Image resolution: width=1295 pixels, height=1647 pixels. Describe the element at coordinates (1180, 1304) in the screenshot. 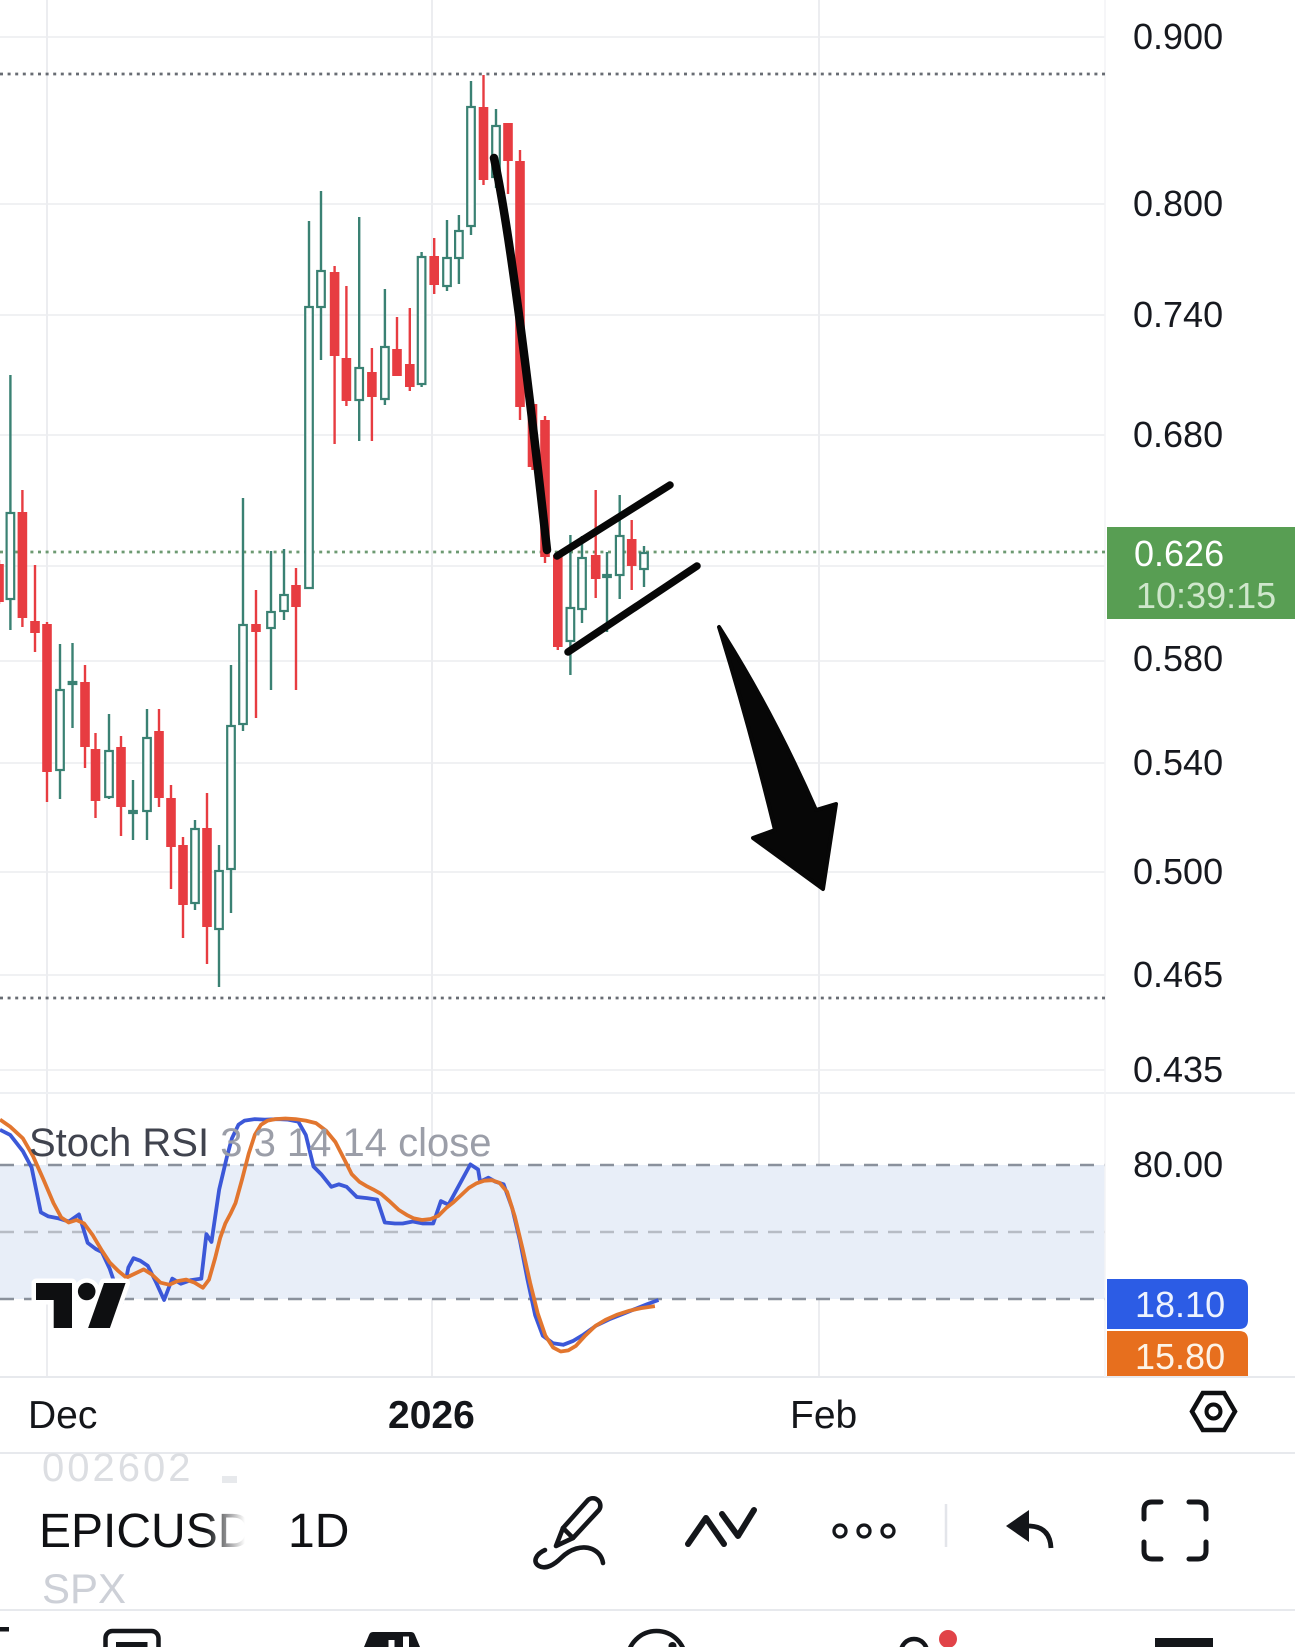

I see `svg-text: 18.10` at that location.